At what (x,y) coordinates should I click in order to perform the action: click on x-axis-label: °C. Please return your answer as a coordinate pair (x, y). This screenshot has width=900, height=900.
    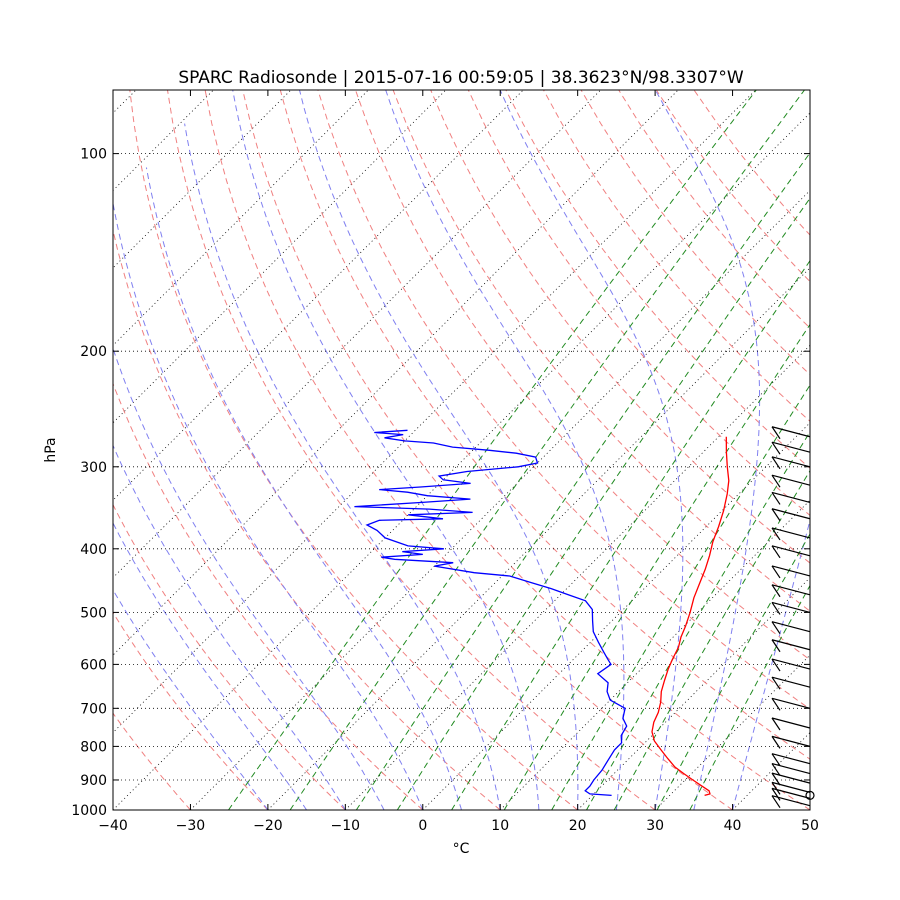
    Looking at the image, I should click on (461, 849).